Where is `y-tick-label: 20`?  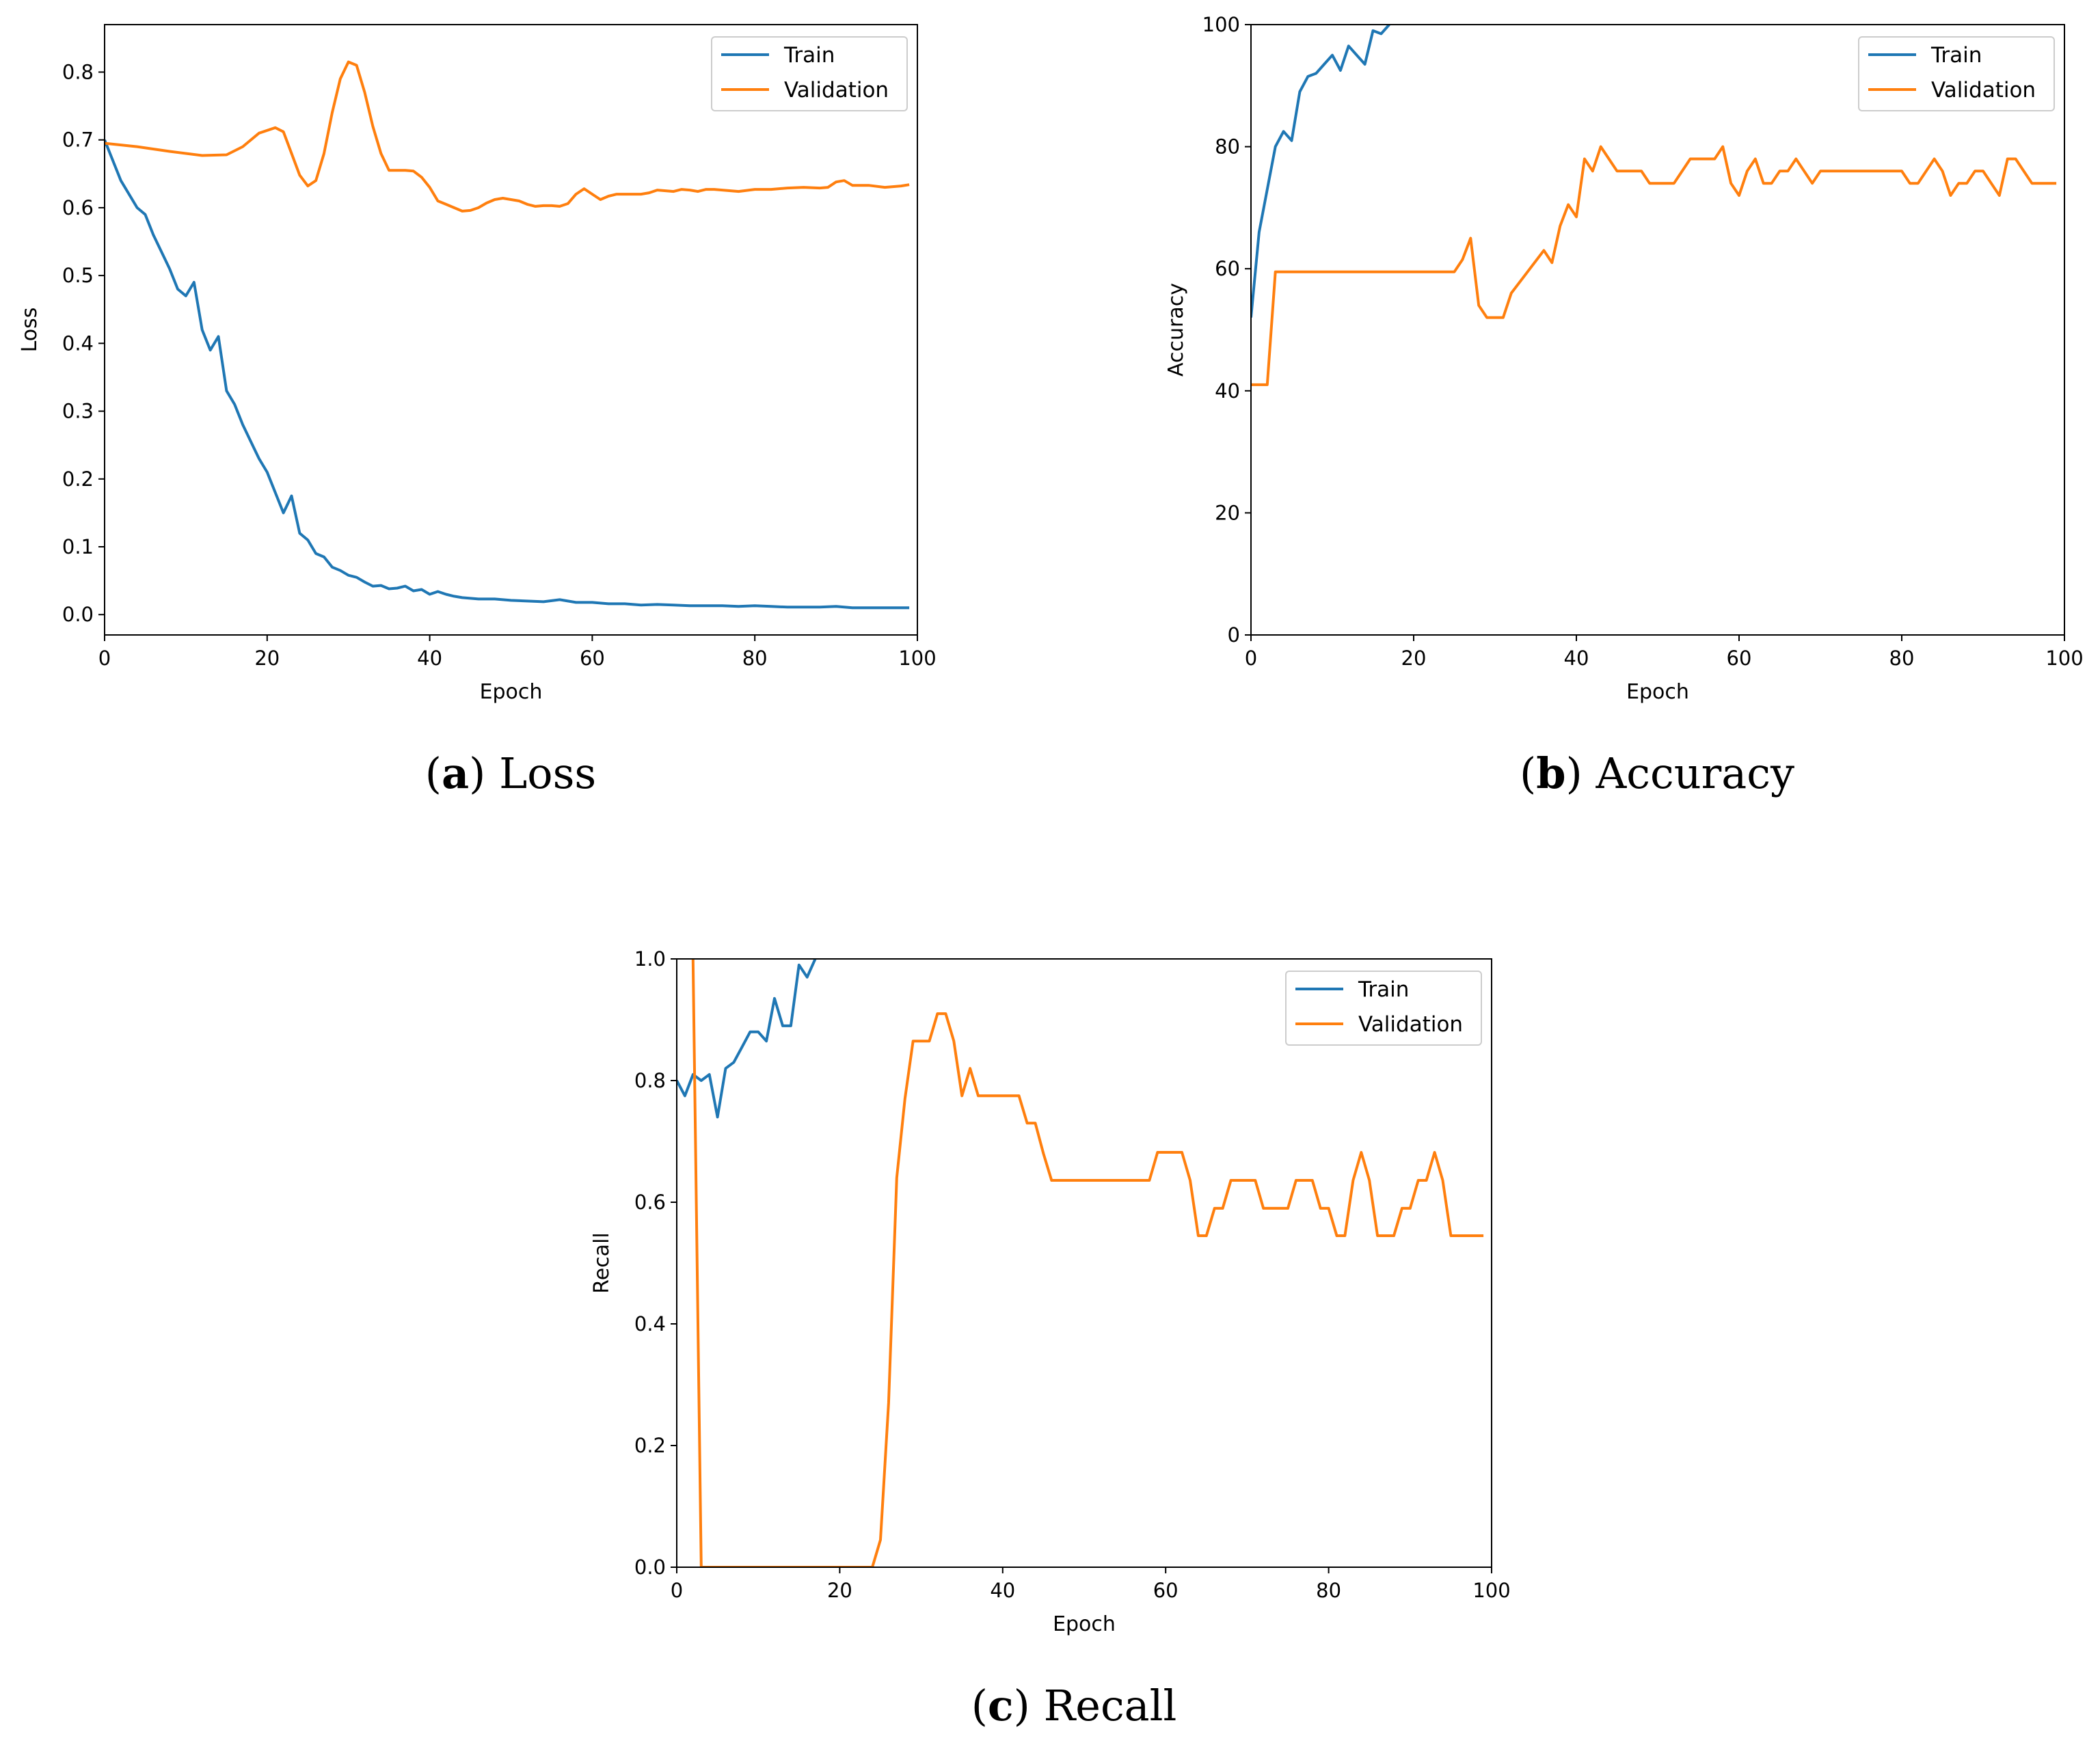 y-tick-label: 20 is located at coordinates (1227, 512).